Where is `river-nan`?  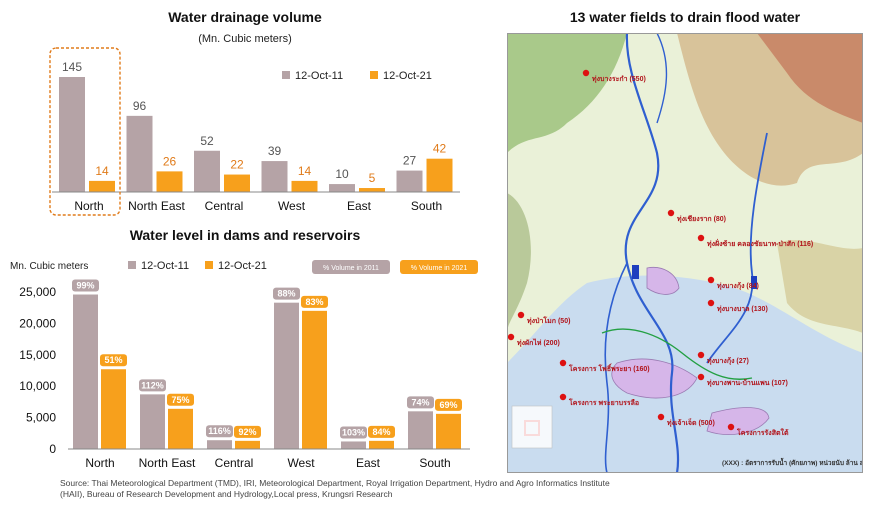
river-nan is located at coordinates (662, 78).